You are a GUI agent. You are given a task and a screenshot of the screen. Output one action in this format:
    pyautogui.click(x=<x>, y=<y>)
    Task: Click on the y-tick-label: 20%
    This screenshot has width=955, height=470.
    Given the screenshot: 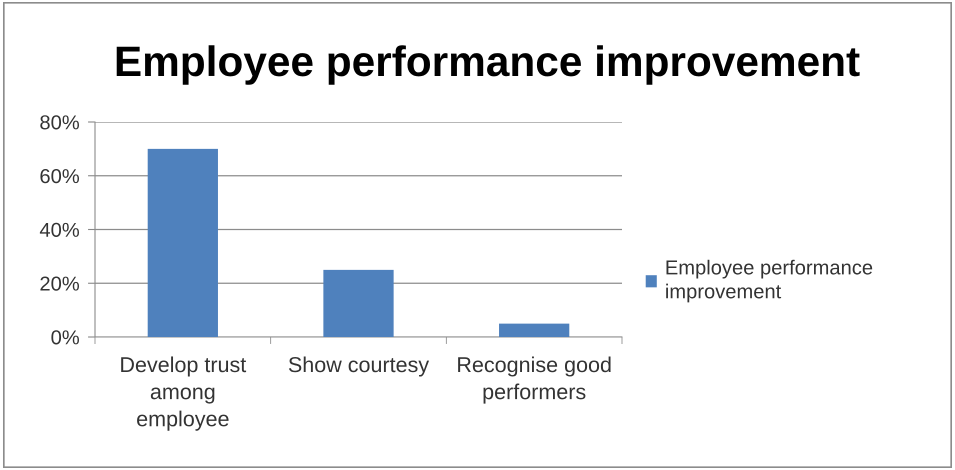 What is the action you would take?
    pyautogui.click(x=60, y=283)
    